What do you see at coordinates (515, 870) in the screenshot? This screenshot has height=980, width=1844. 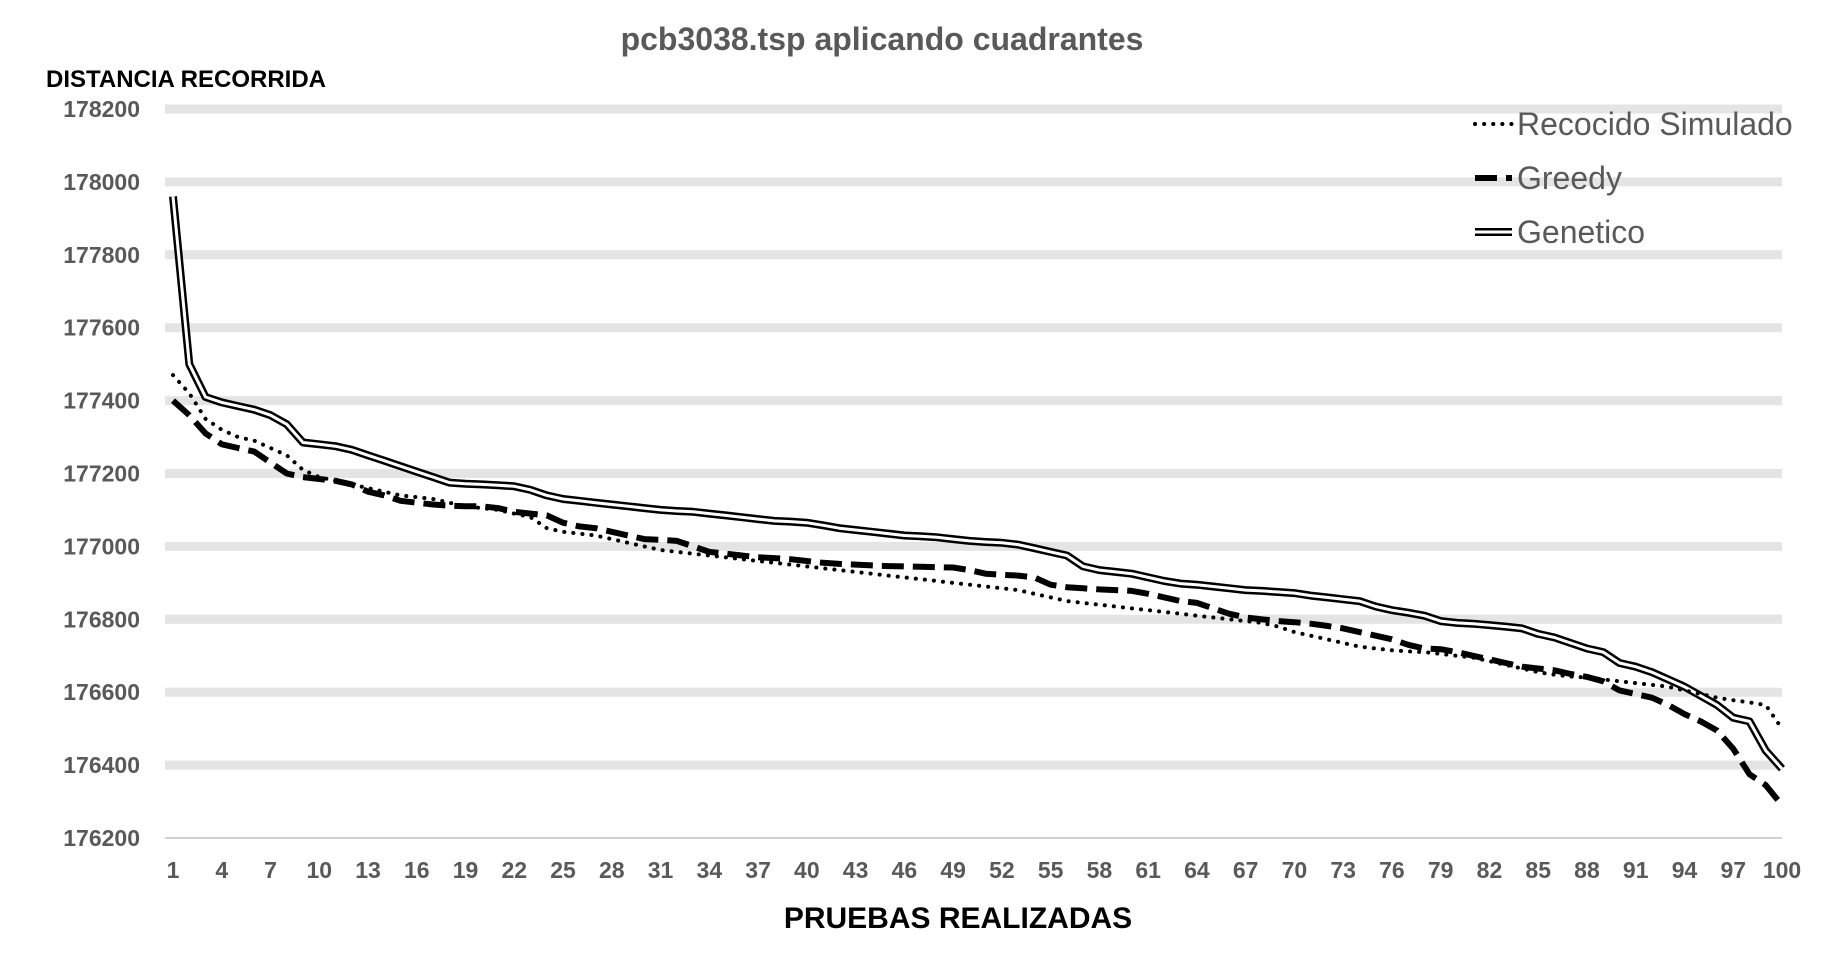 I see `x-tick-label: 22` at bounding box center [515, 870].